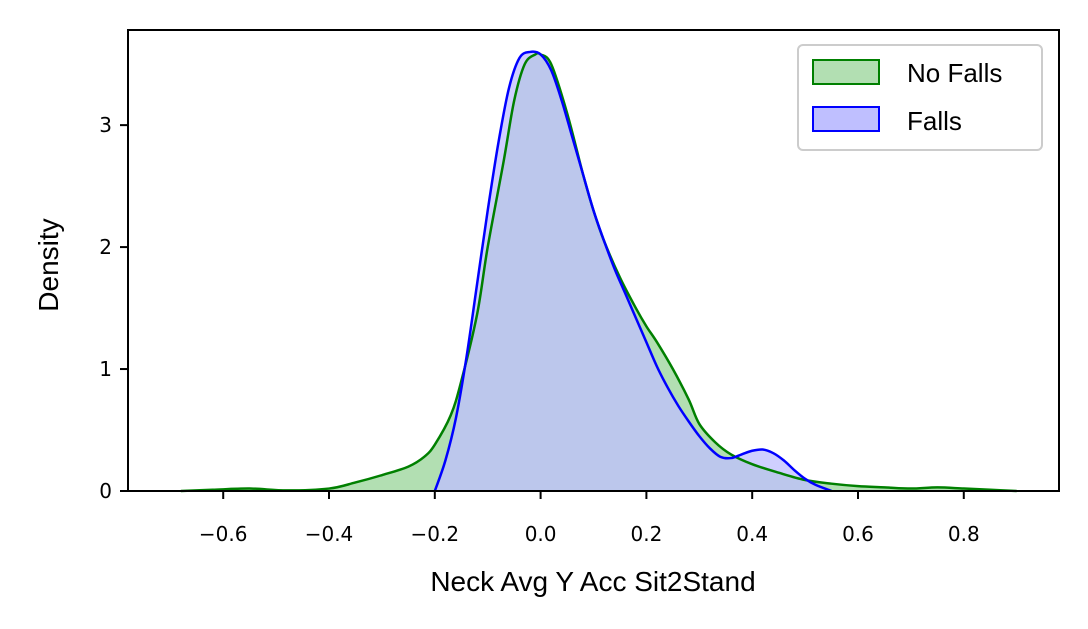 The width and height of the screenshot is (1088, 629). I want to click on legend-label-falls: Falls, so click(934, 121).